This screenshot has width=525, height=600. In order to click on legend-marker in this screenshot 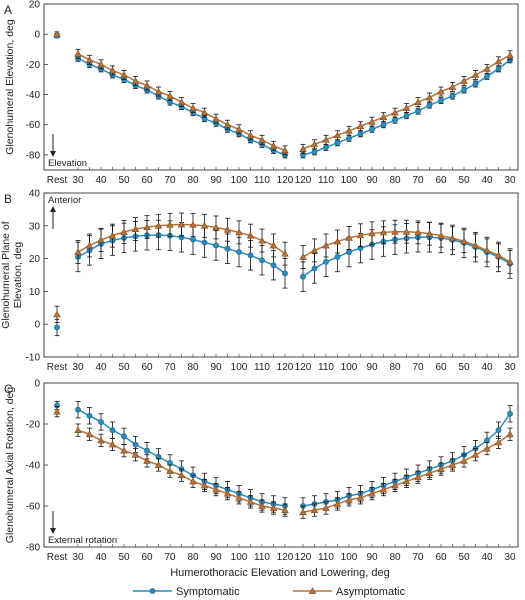, I will do `click(152, 591)`.